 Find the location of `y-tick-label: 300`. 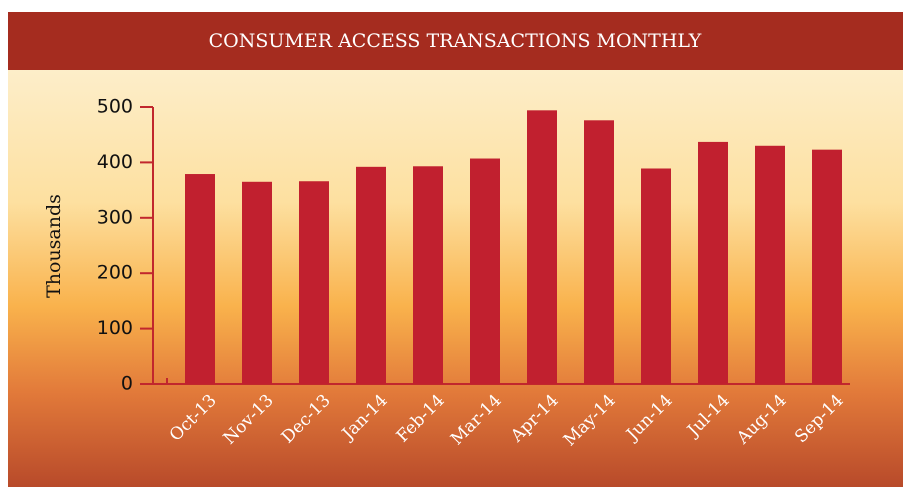

y-tick-label: 300 is located at coordinates (115, 217).